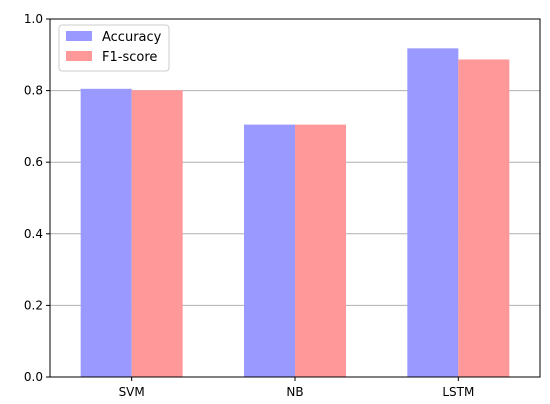 The height and width of the screenshot is (404, 550). I want to click on y-tick-label: 0.4, so click(33, 234).